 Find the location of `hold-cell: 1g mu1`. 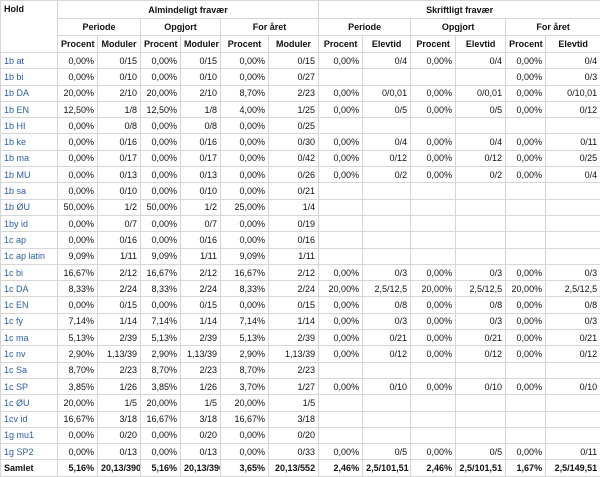

hold-cell: 1g mu1 is located at coordinates (29, 435).